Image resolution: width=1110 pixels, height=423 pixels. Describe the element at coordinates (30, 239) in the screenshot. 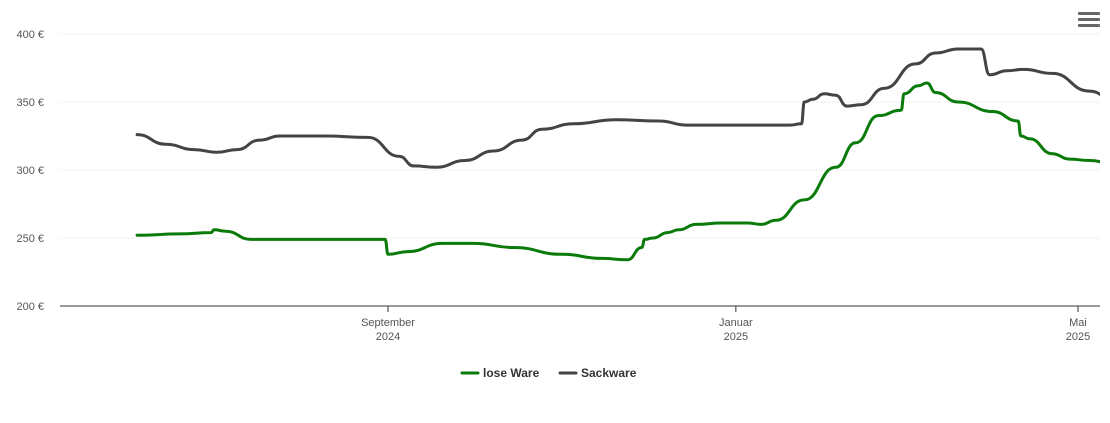

I see `y-tick-label: 250 €` at that location.